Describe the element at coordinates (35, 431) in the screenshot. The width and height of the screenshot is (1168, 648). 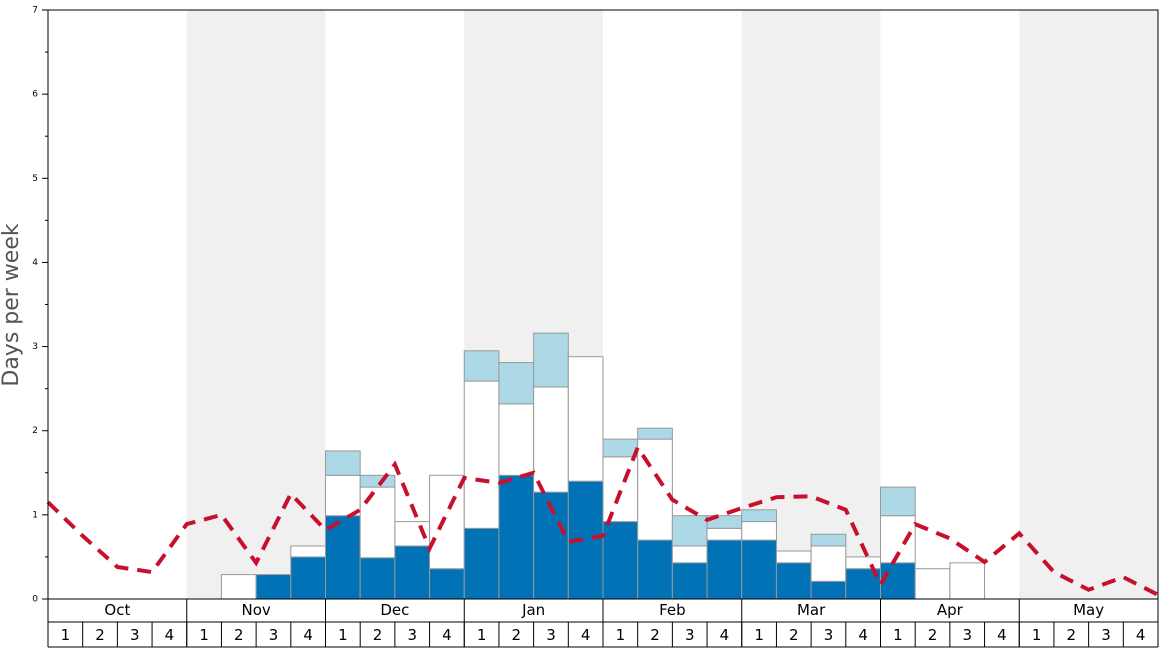
I see `y-tick-label: 2` at that location.